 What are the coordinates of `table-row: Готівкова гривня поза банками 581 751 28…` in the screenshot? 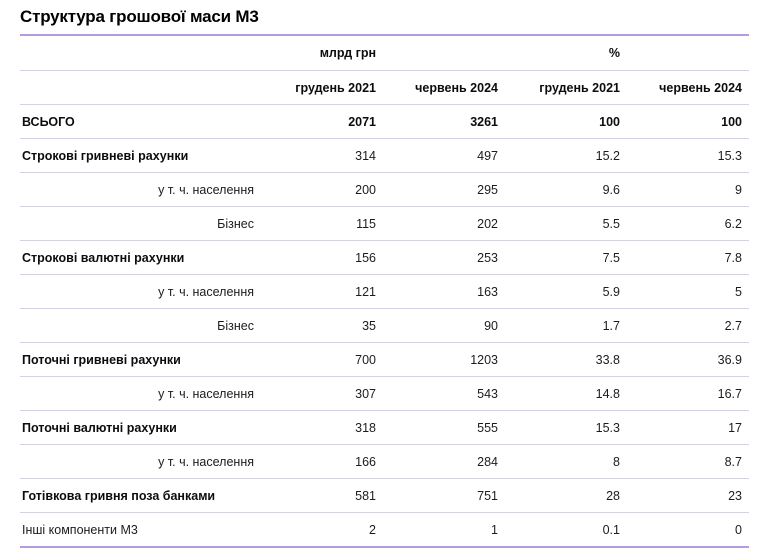 It's located at (384, 495).